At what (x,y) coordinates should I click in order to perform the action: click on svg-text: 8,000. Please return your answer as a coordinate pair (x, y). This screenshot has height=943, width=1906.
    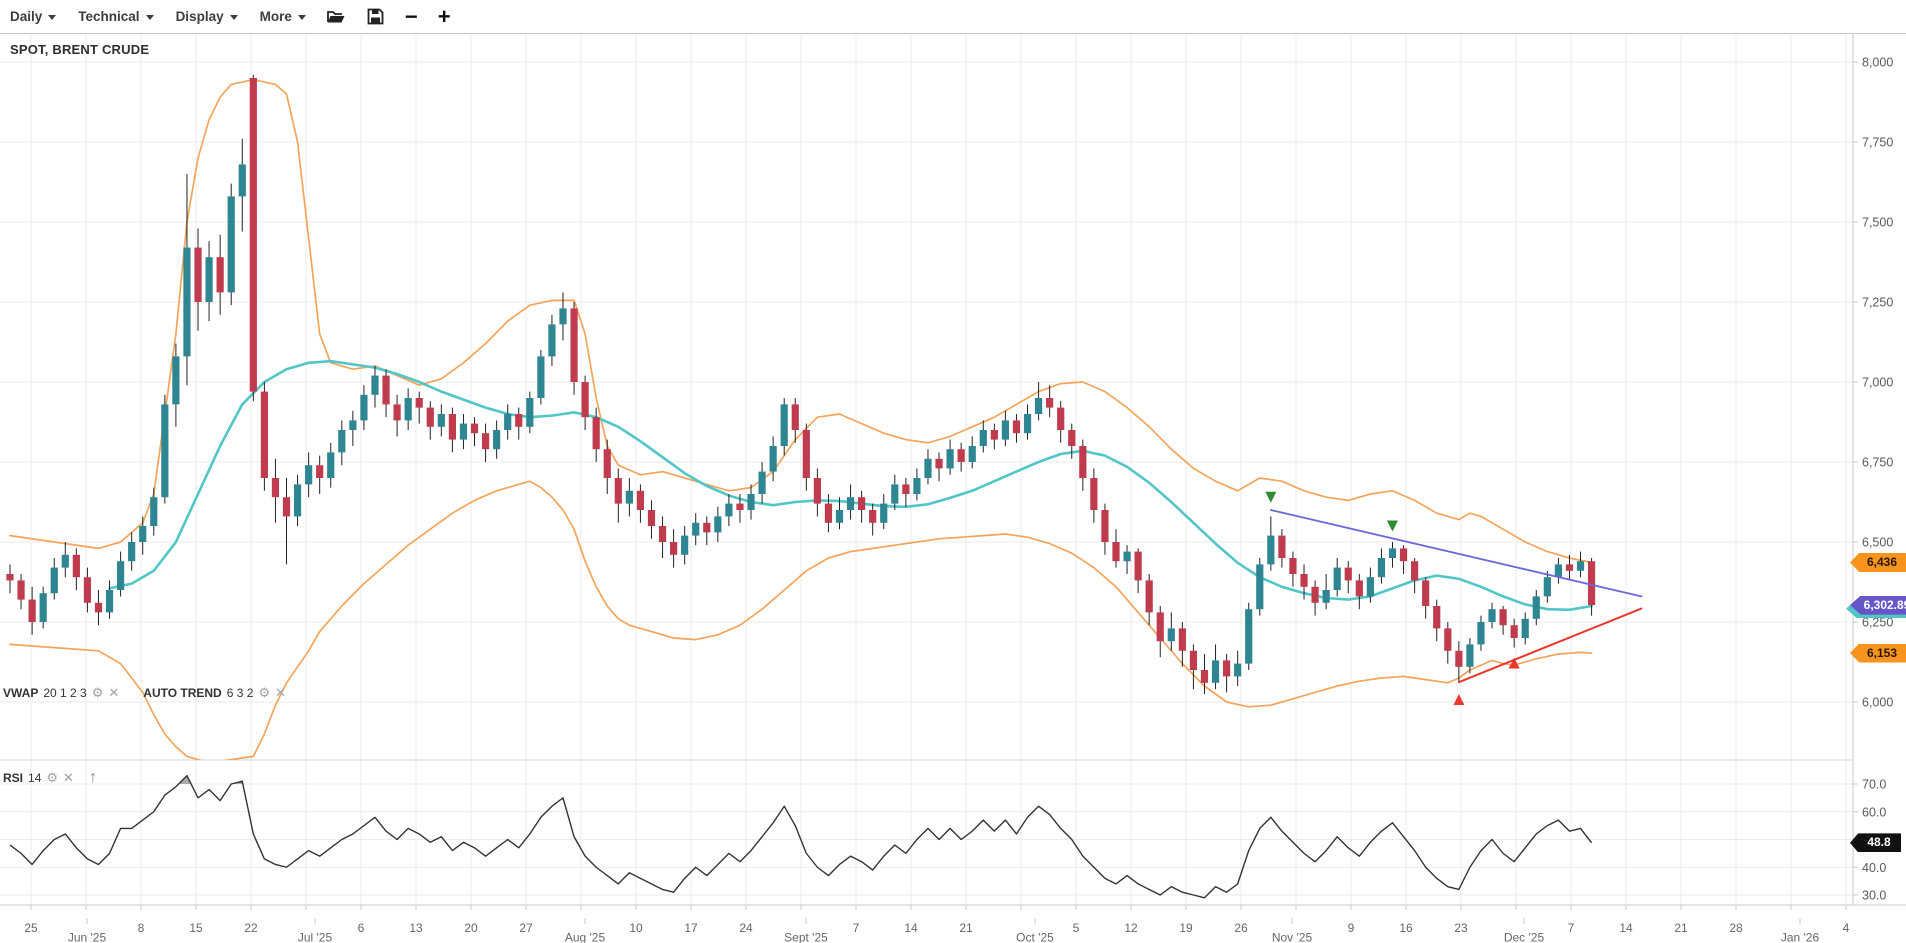
    Looking at the image, I should click on (1877, 63).